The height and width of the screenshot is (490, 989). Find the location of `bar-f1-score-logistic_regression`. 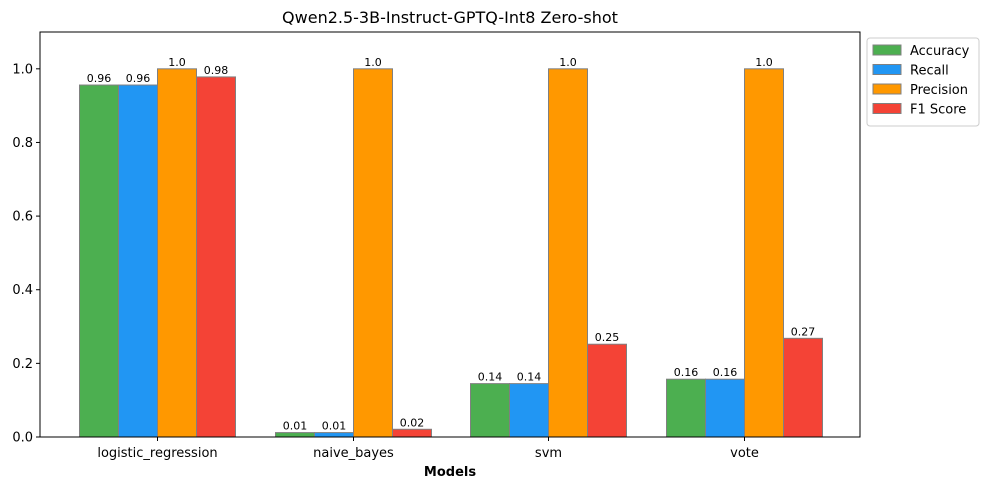

bar-f1-score-logistic_regression is located at coordinates (216, 257).